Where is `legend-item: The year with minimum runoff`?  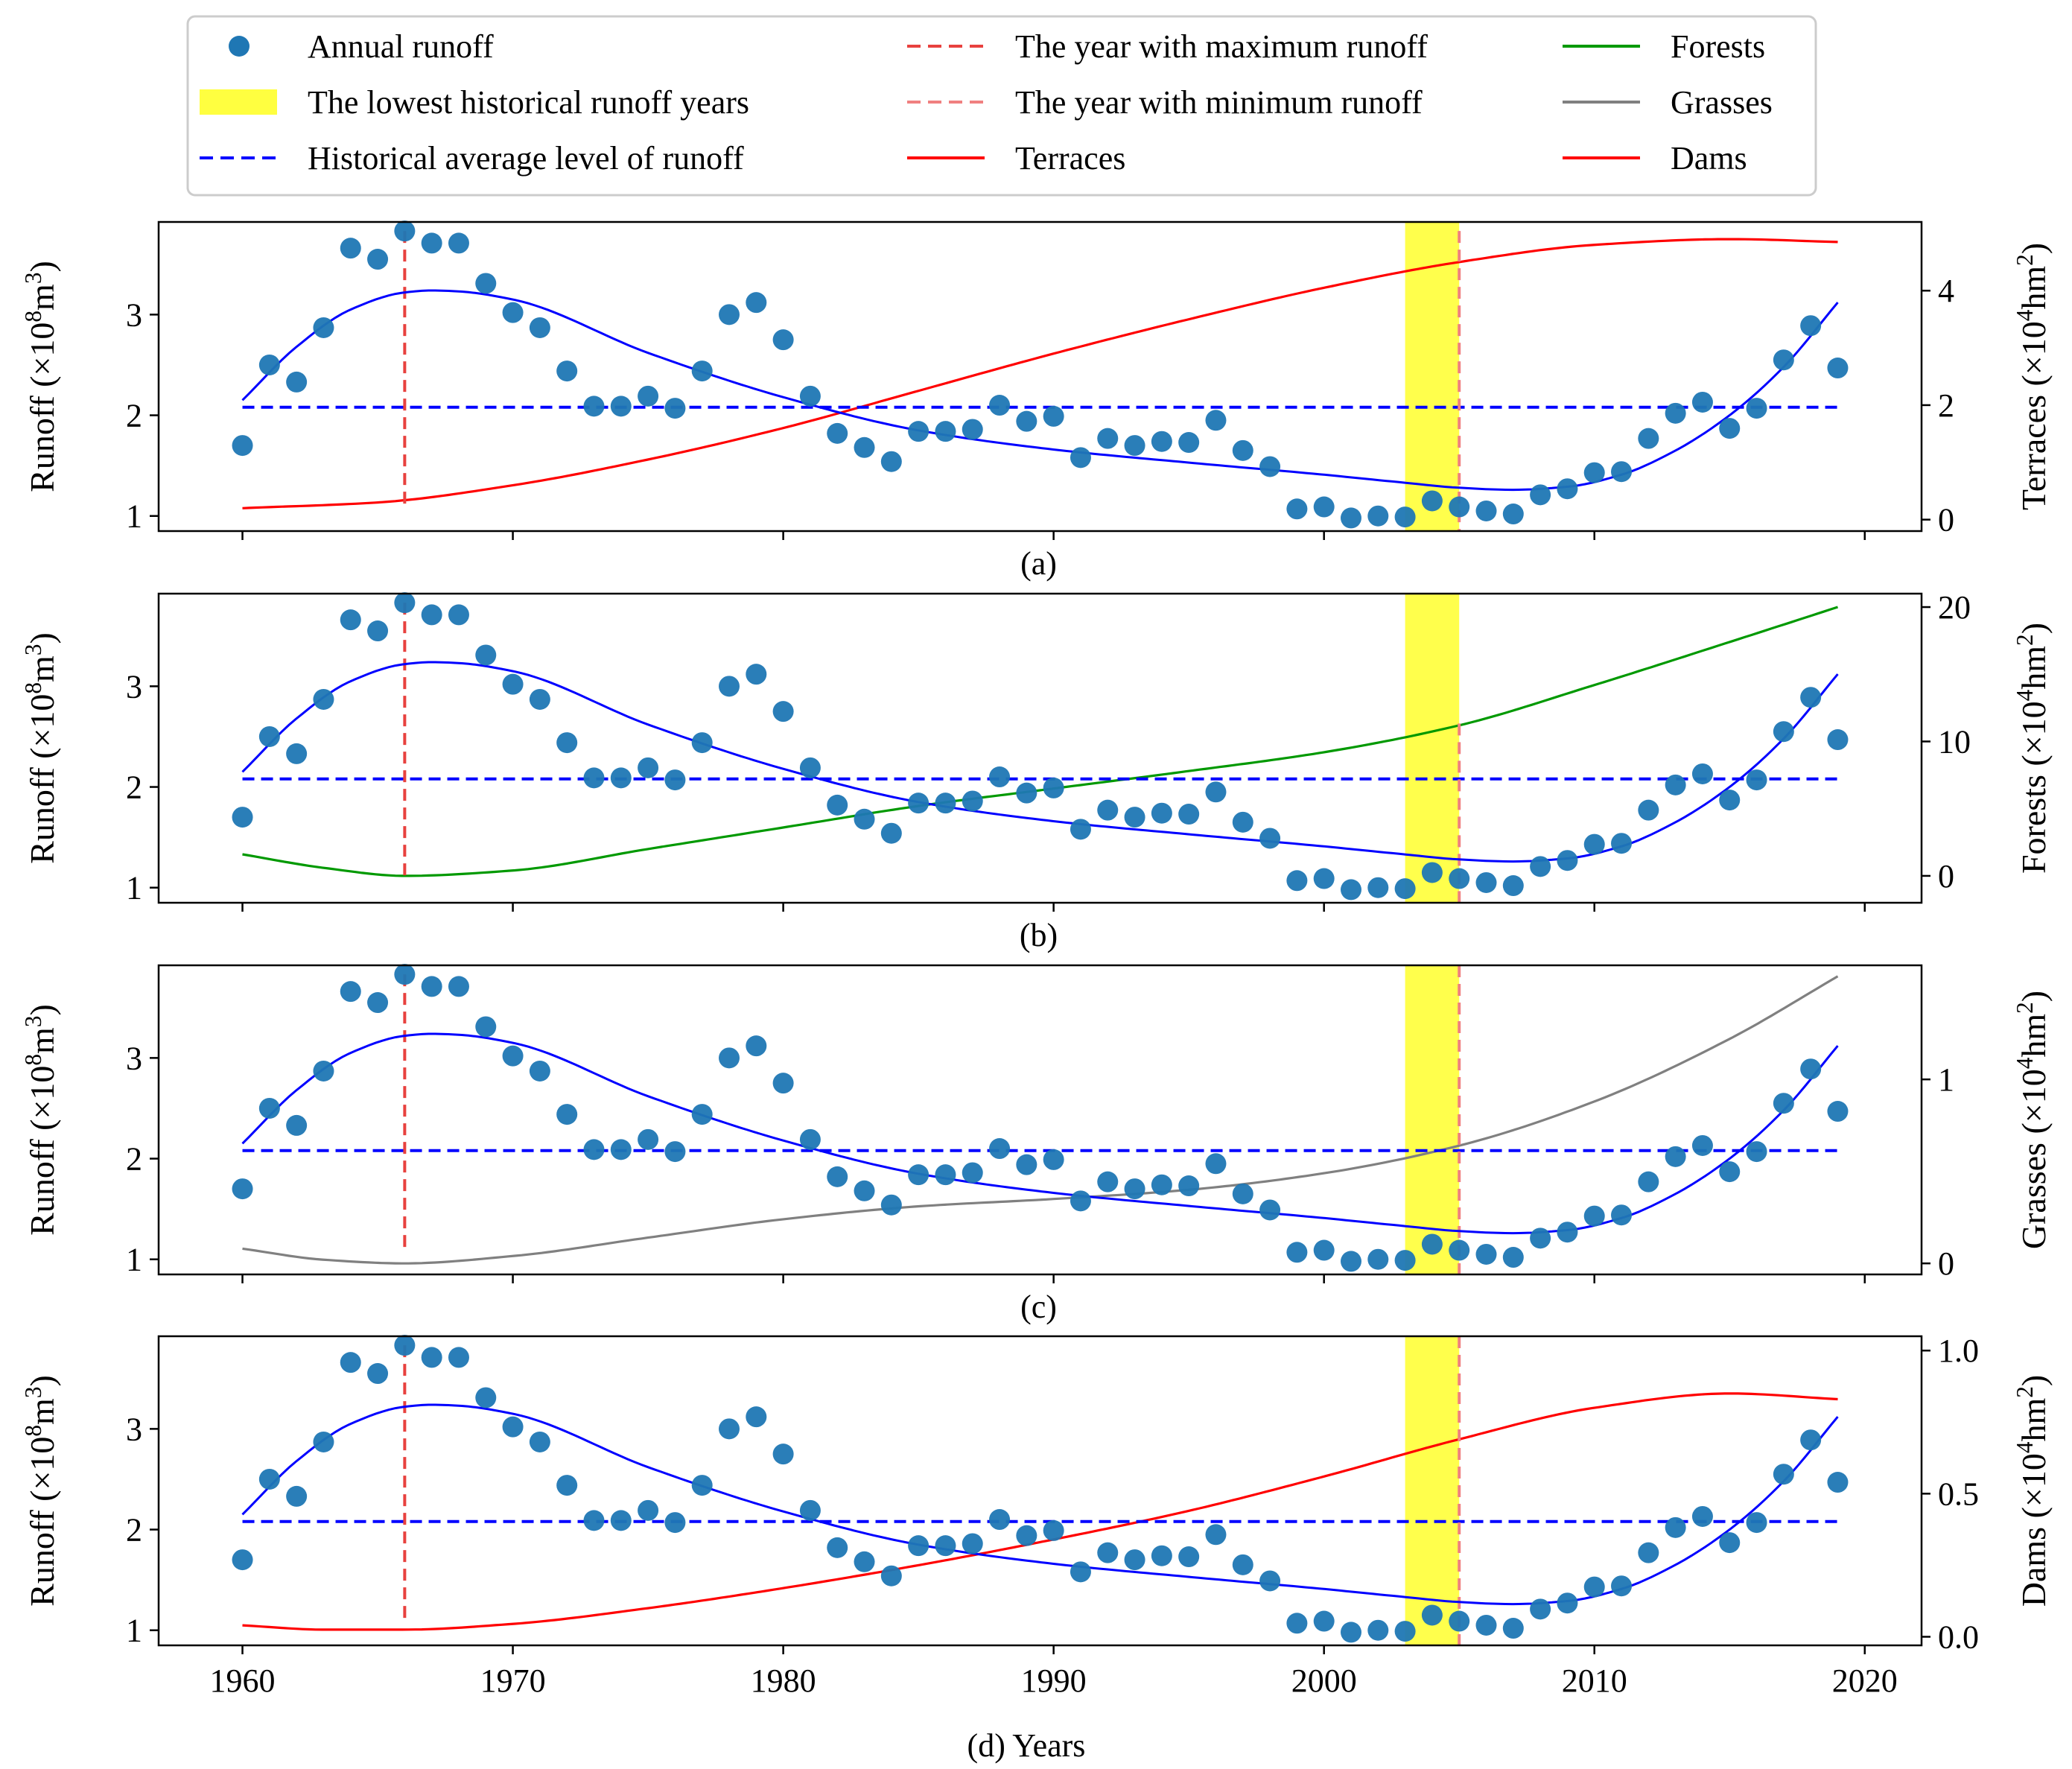
legend-item: The year with minimum runoff is located at coordinates (1165, 102).